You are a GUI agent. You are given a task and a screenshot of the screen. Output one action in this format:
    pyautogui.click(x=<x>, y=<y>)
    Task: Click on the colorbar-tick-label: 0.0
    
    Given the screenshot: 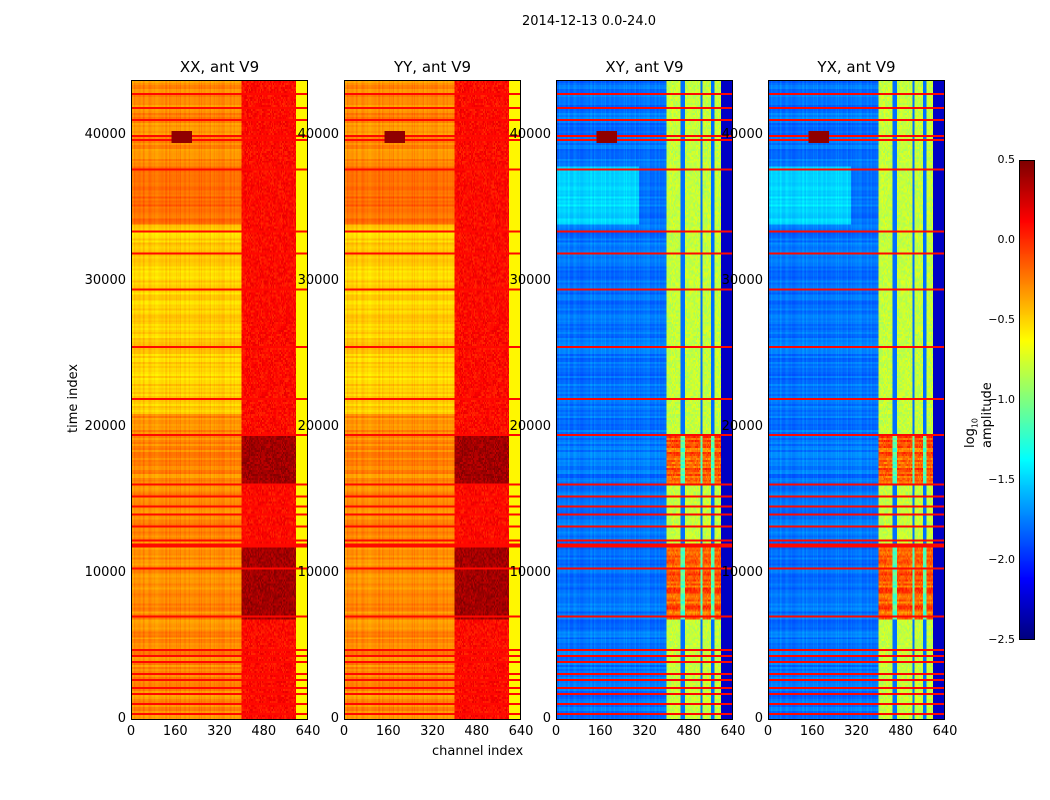 What is the action you would take?
    pyautogui.click(x=1006, y=239)
    